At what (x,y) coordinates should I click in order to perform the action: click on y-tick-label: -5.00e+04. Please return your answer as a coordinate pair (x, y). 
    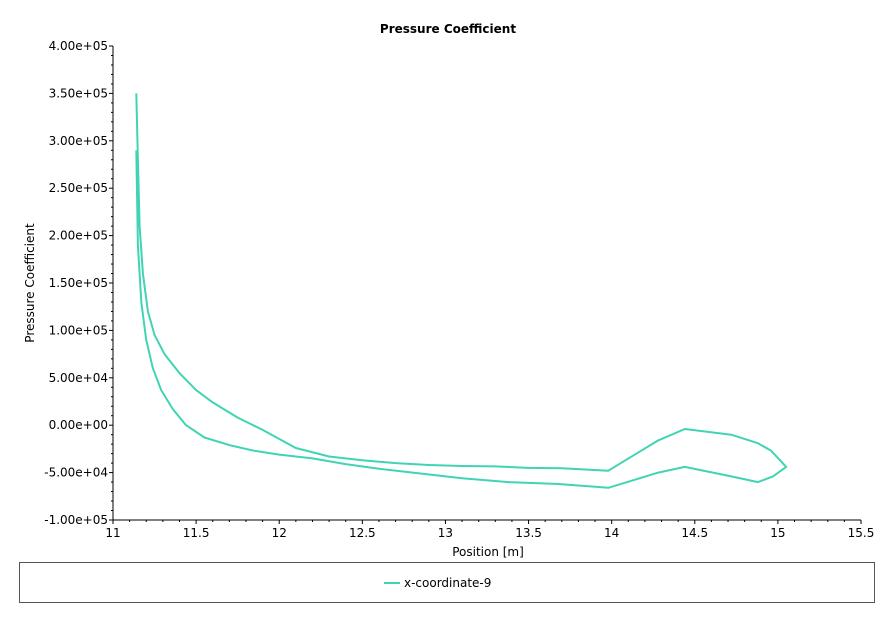
    Looking at the image, I should click on (76, 473).